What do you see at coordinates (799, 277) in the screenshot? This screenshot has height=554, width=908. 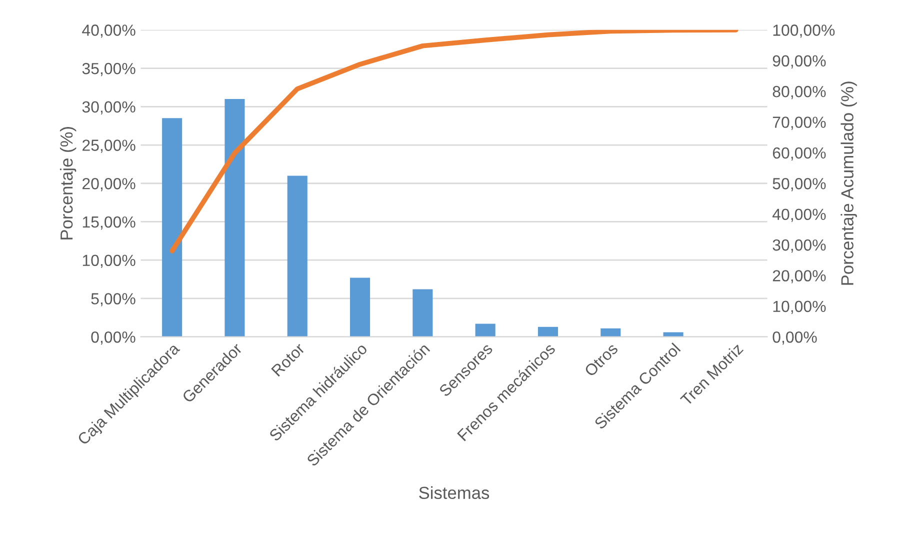 I see `y2-tick-label: 20,00%` at bounding box center [799, 277].